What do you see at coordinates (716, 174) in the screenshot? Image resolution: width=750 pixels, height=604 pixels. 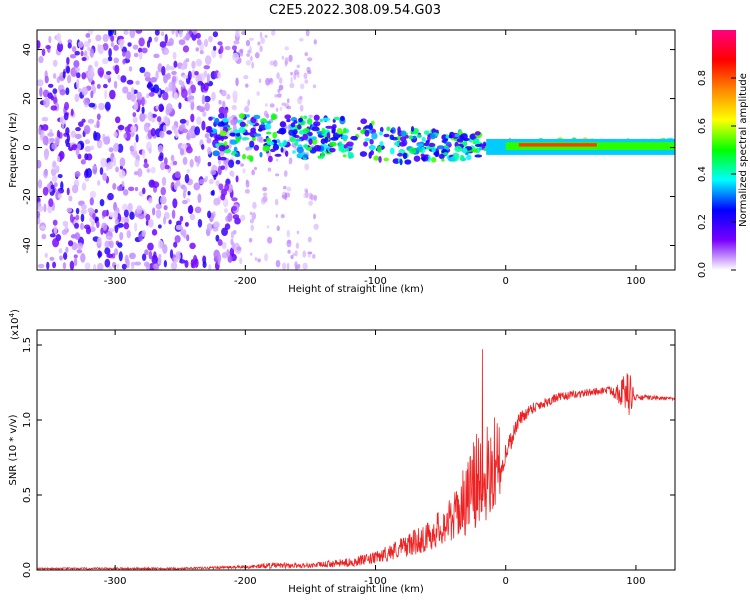 I see `colorbar-ticks: 0.0 0.2 0.4 0.6 0.8` at bounding box center [716, 174].